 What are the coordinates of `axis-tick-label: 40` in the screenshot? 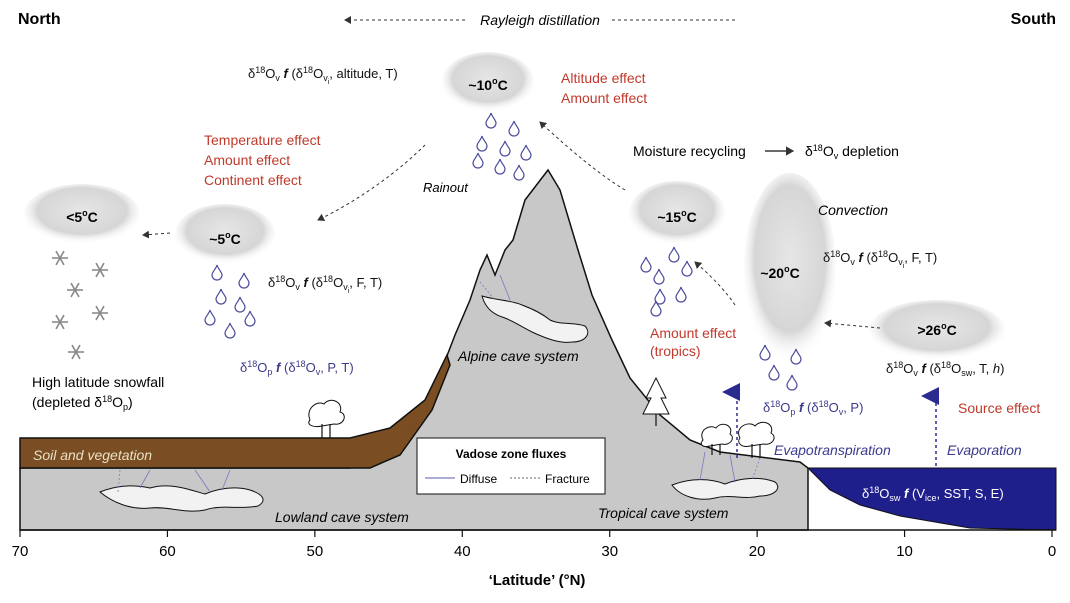 It's located at (462, 551).